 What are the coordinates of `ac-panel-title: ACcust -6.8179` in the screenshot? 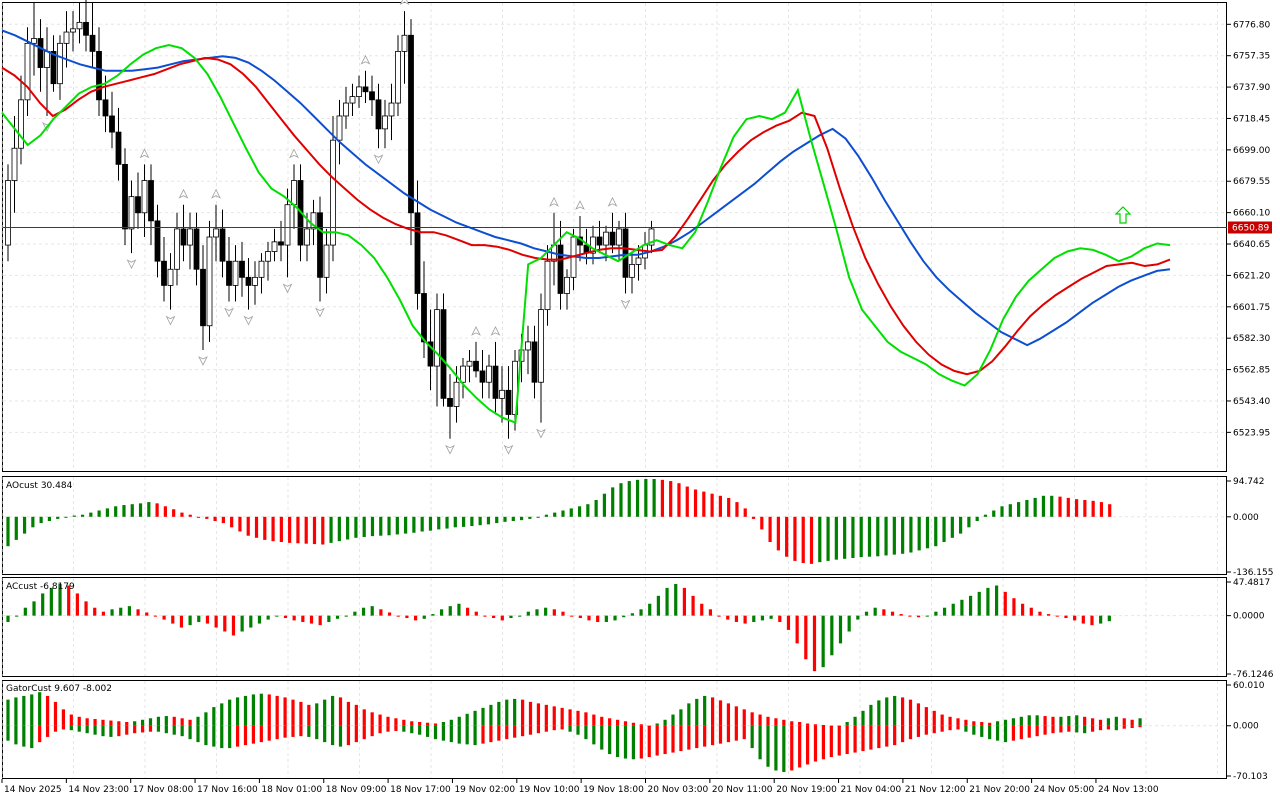 It's located at (40, 587).